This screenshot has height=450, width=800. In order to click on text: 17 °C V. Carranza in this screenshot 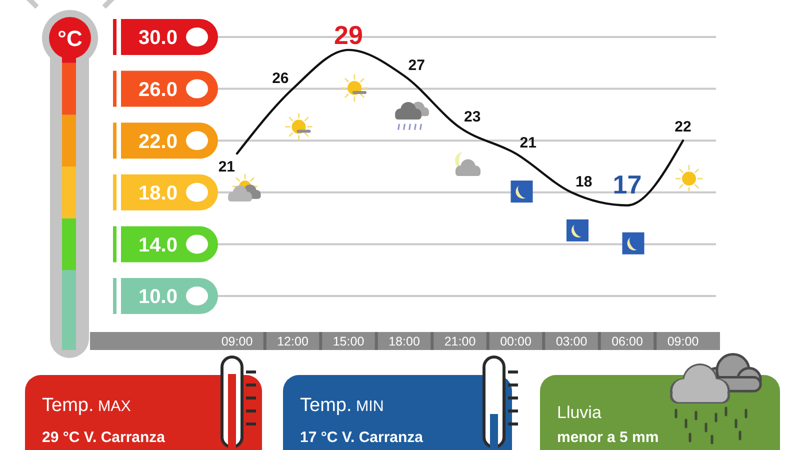, I will do `click(362, 437)`.